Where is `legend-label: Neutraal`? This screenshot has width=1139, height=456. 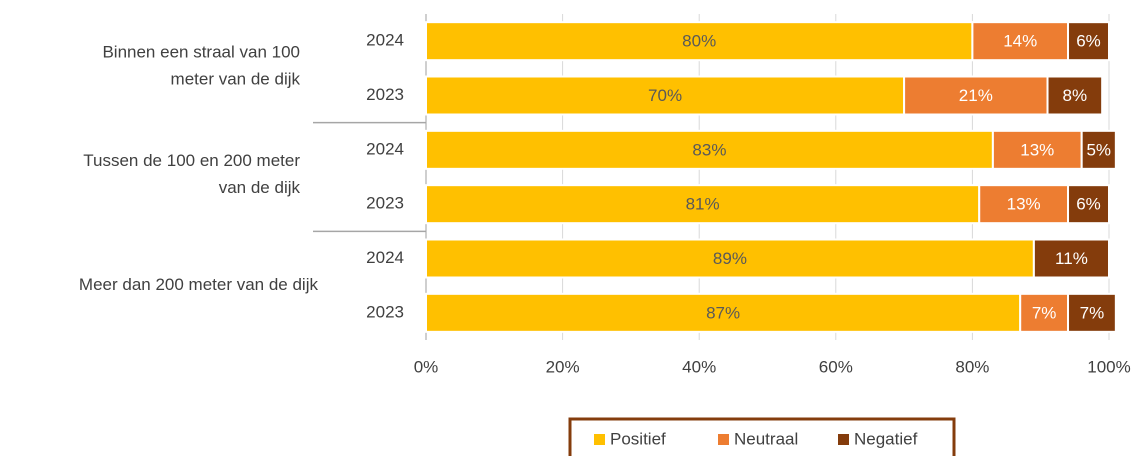 legend-label: Neutraal is located at coordinates (766, 438).